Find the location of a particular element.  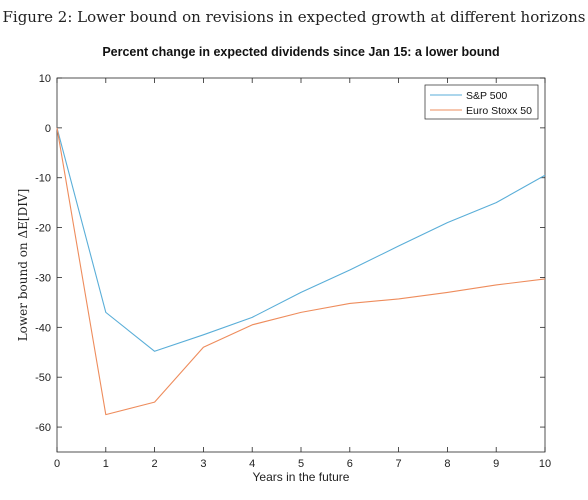

x-tick-label: 1 is located at coordinates (106, 464).